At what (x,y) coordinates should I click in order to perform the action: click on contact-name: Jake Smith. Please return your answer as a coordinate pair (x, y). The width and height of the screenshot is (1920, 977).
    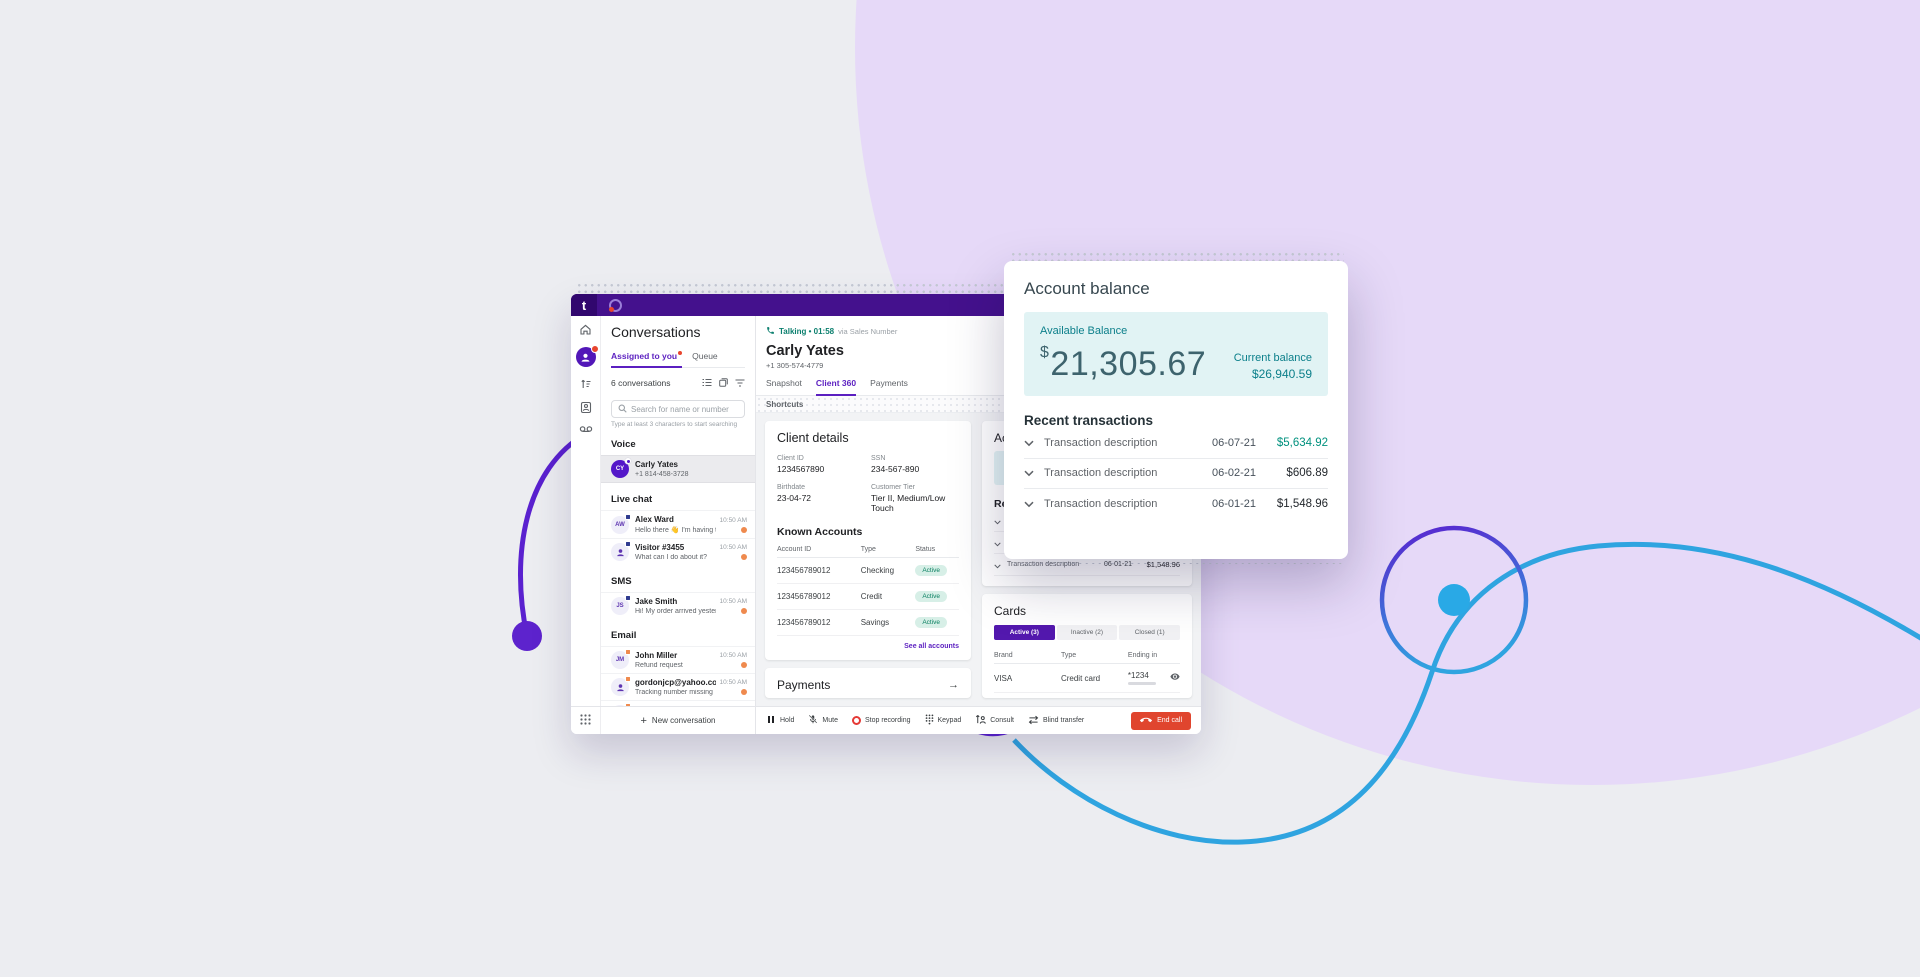
    Looking at the image, I should click on (656, 601).